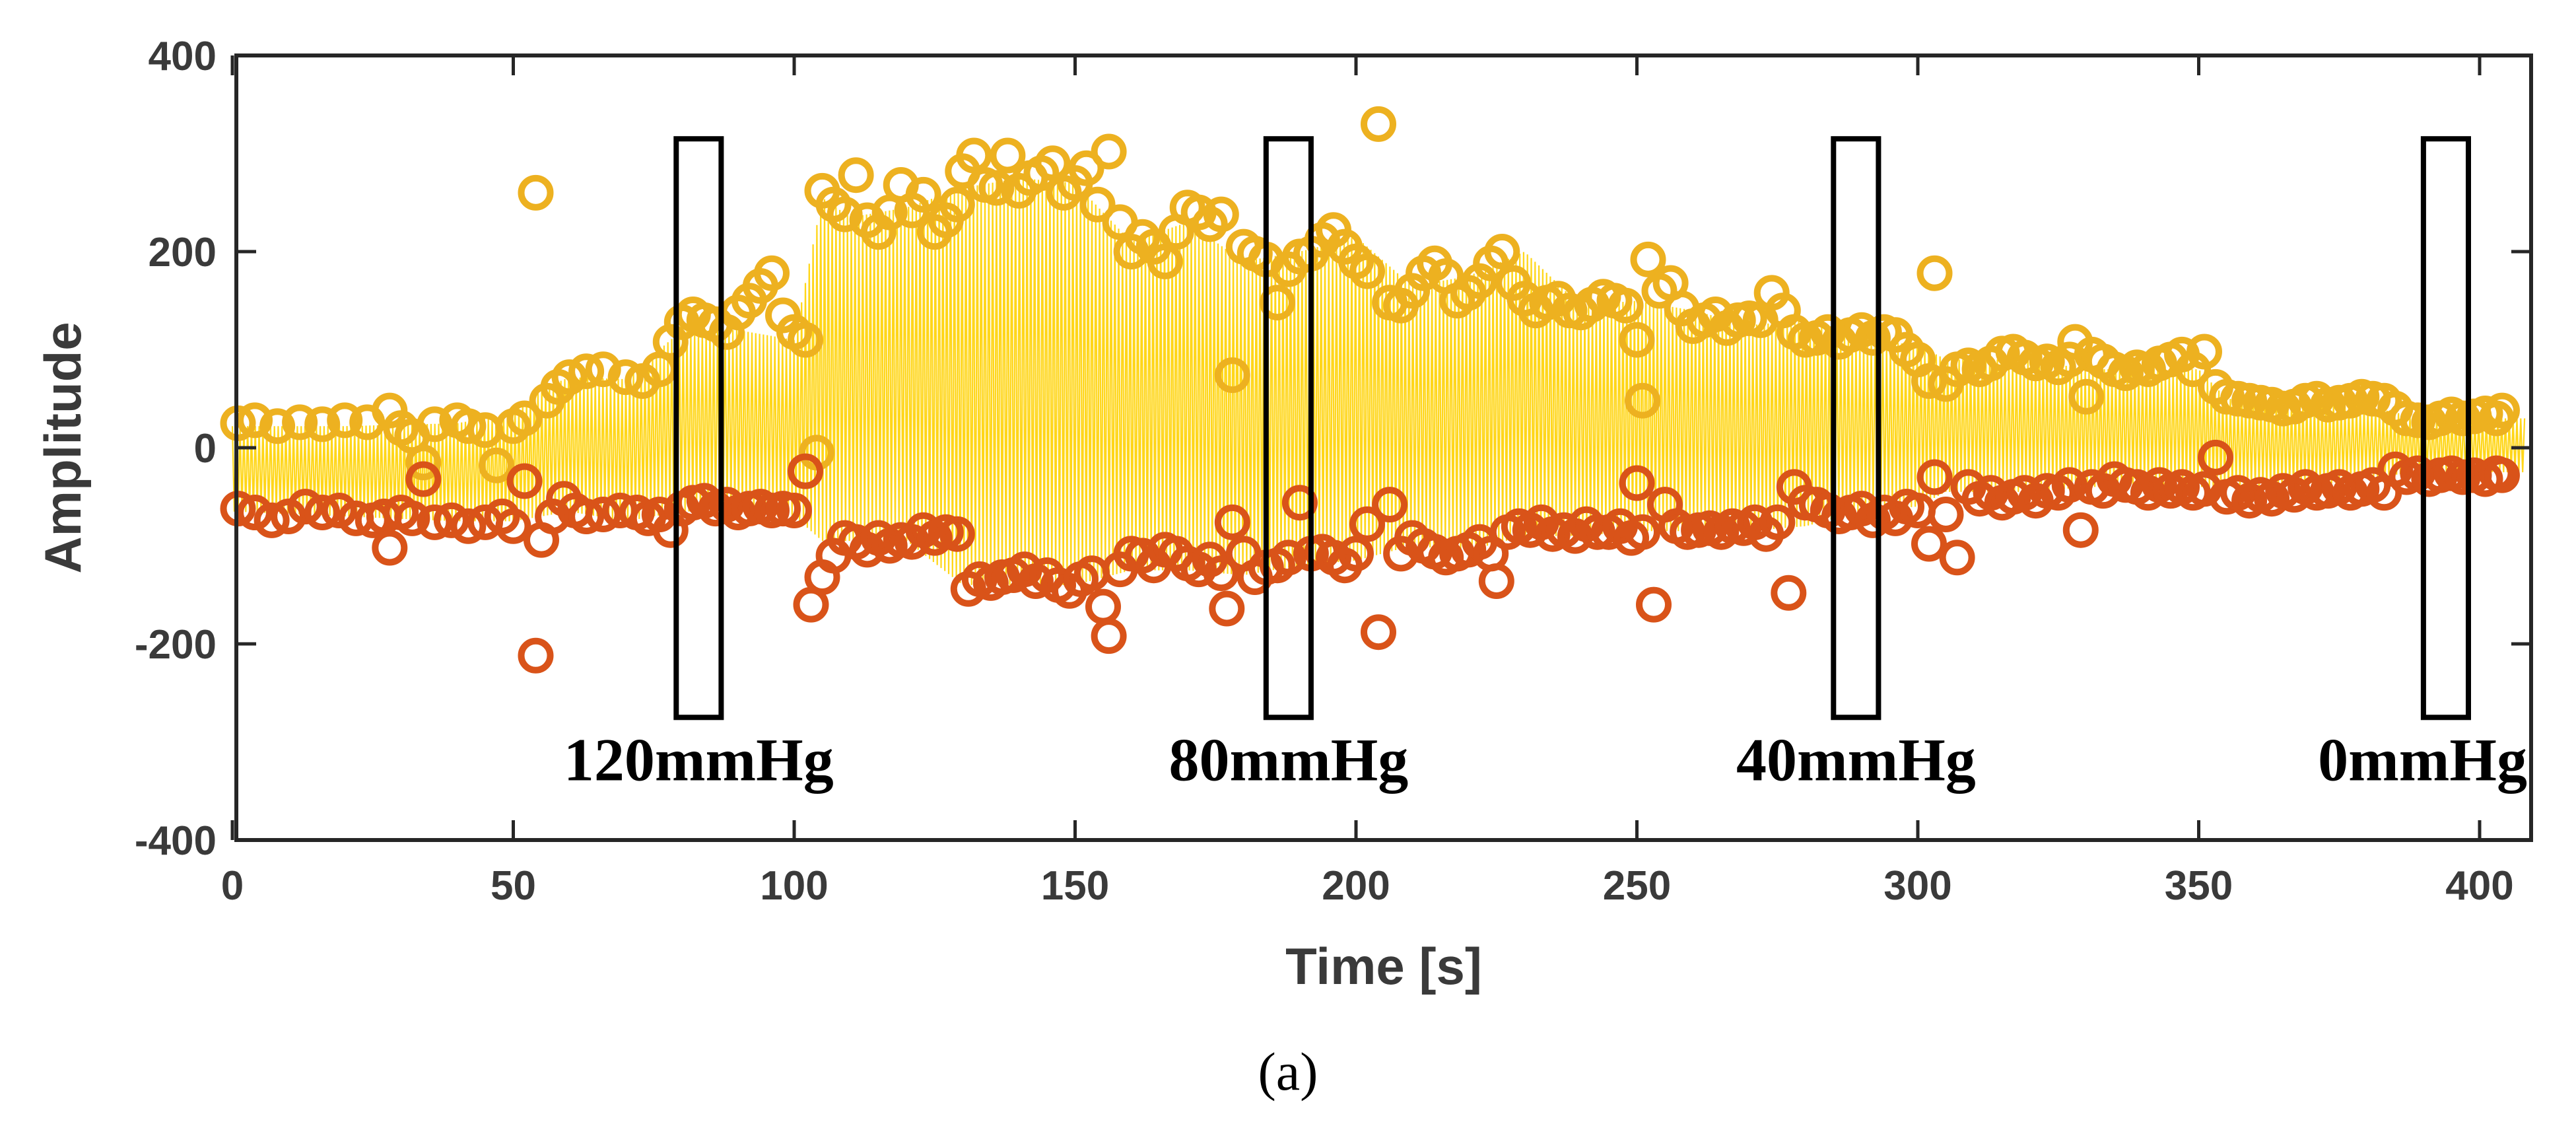  What do you see at coordinates (2479, 886) in the screenshot?
I see `x-tick-label: 400` at bounding box center [2479, 886].